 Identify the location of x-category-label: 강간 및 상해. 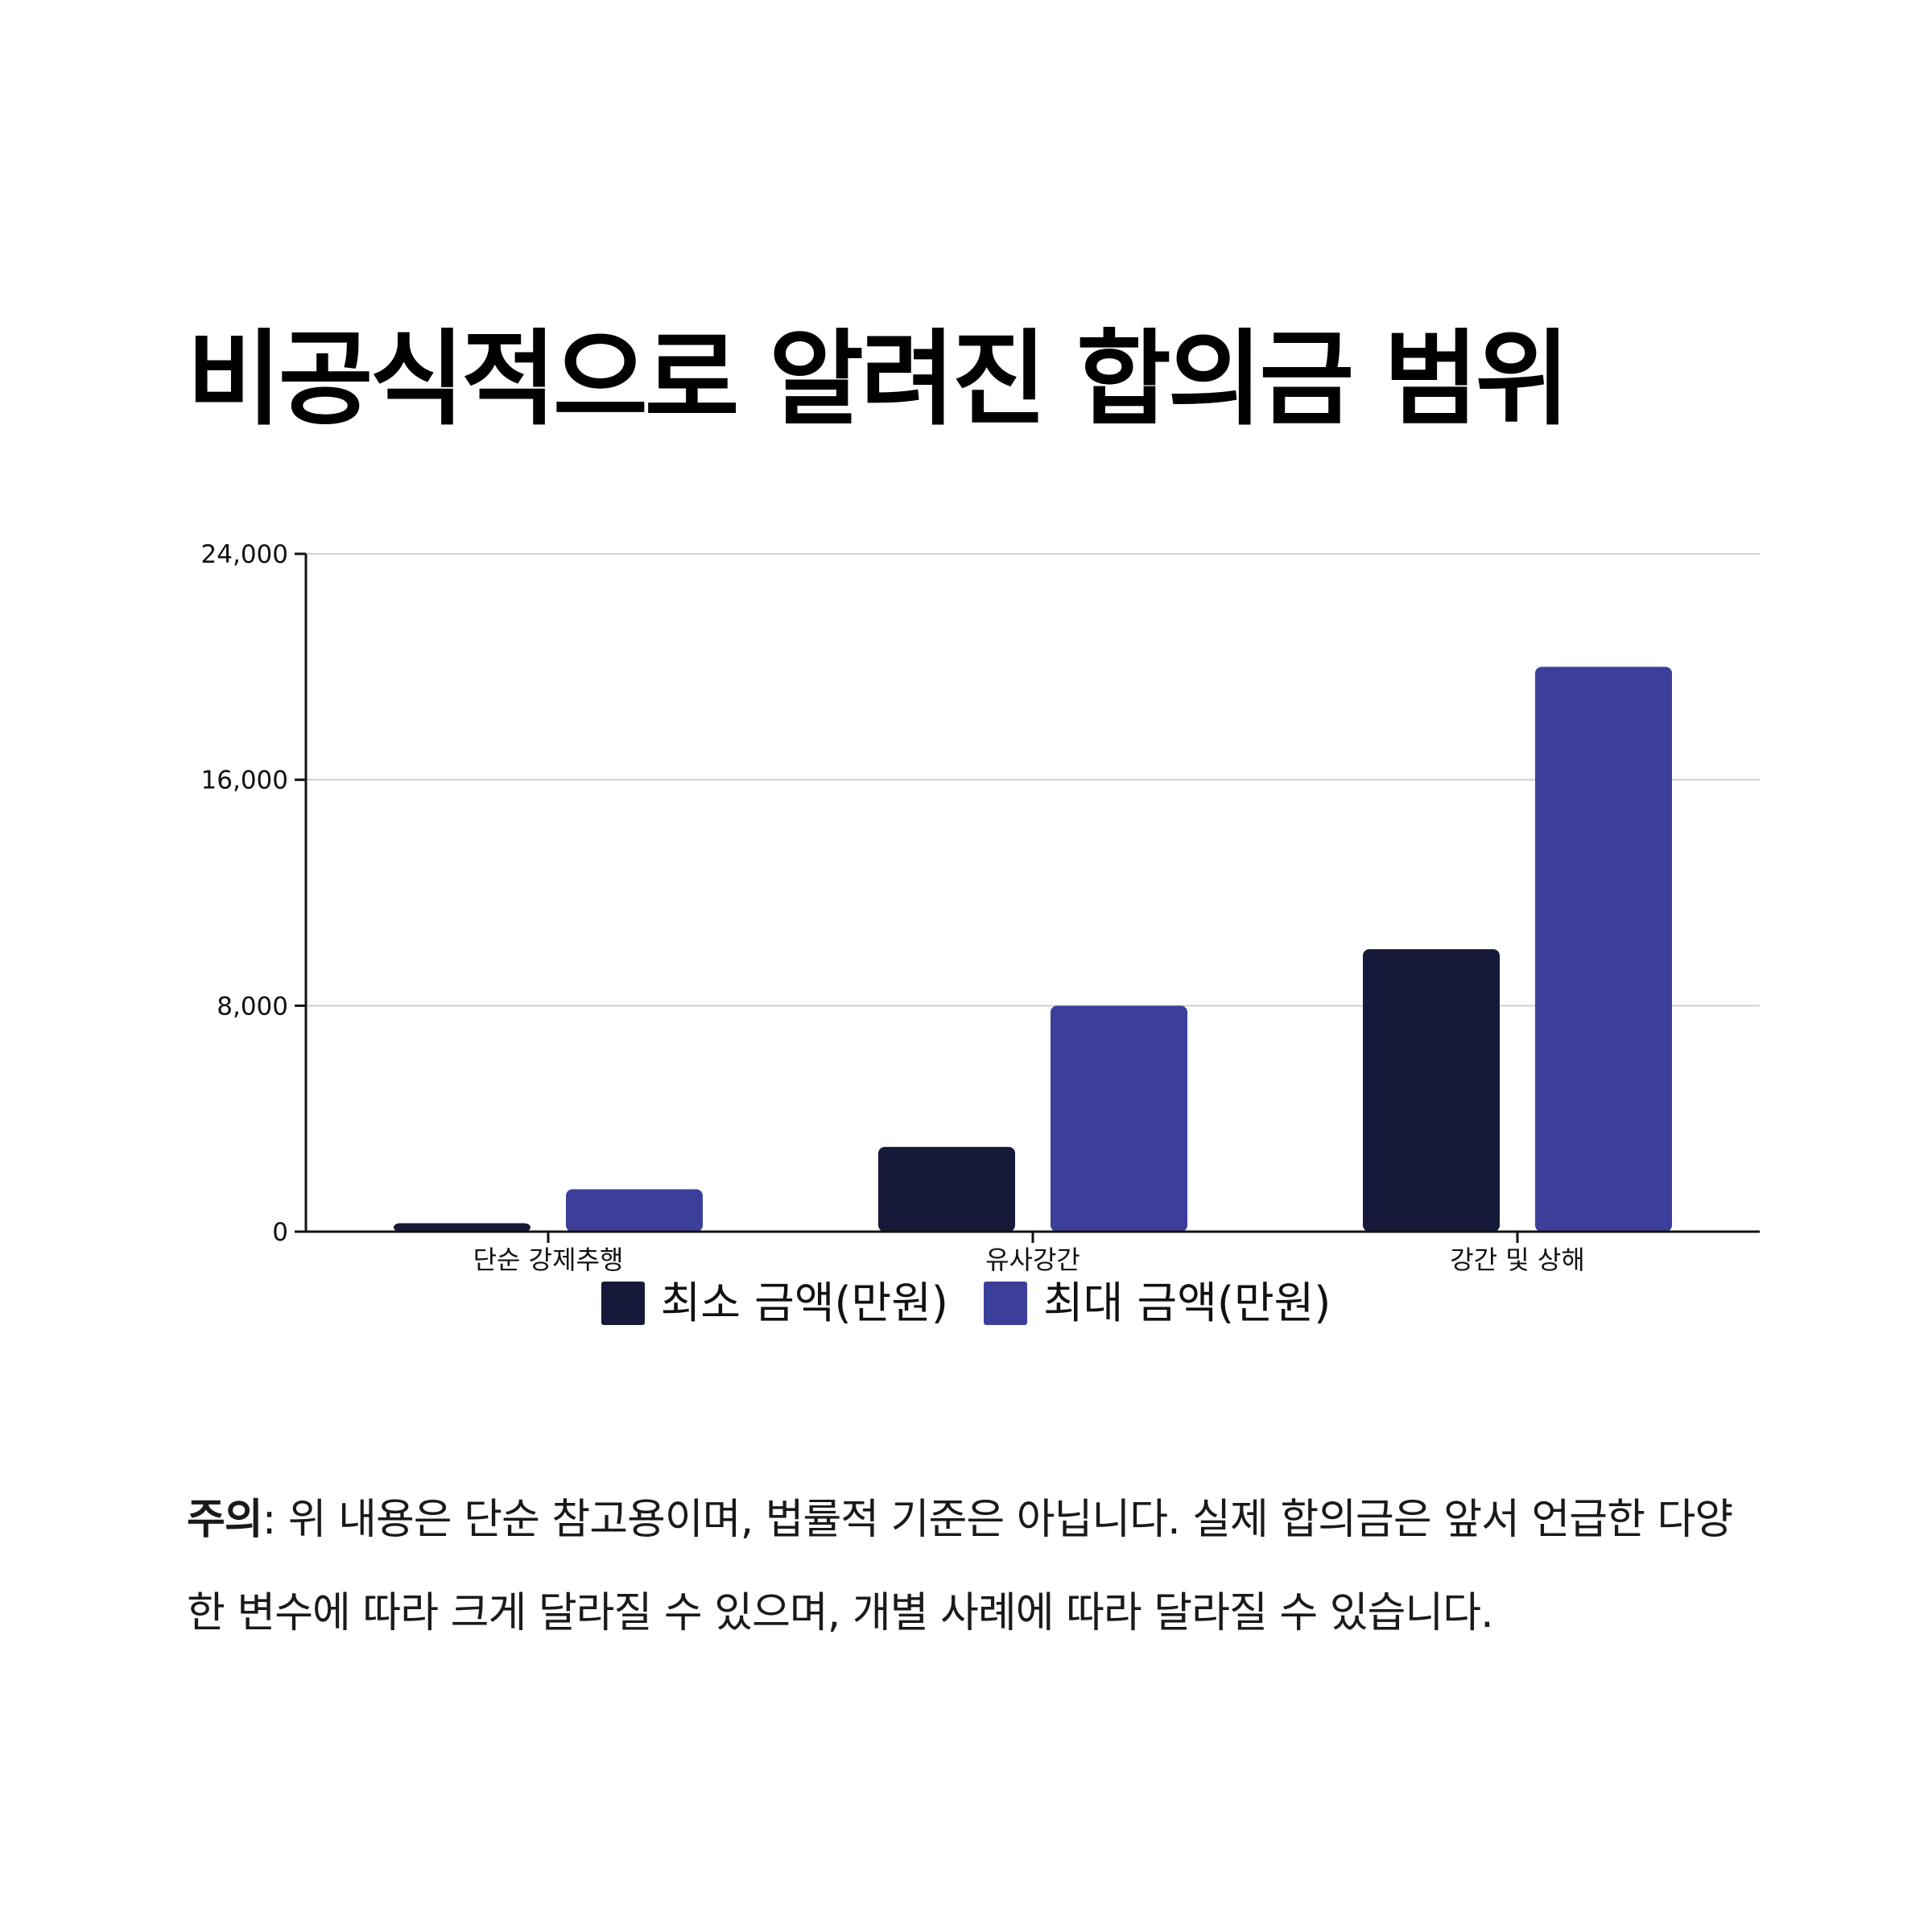
(1517, 1260).